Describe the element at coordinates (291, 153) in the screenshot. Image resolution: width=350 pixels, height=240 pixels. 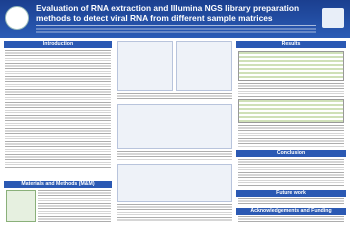
I see `section-header: Conclusion` at that location.